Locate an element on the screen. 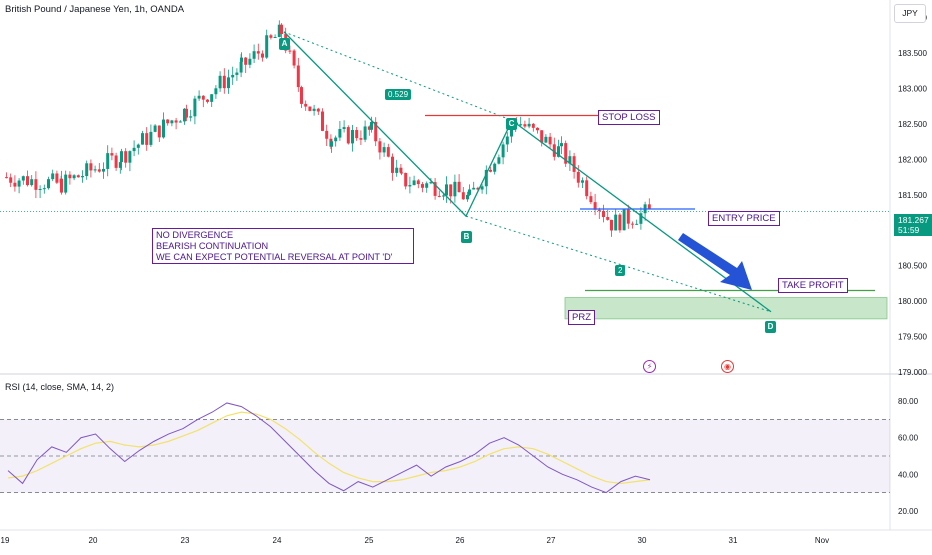 This screenshot has width=932, height=555. ac-ratio-label: 0.529 is located at coordinates (398, 94).